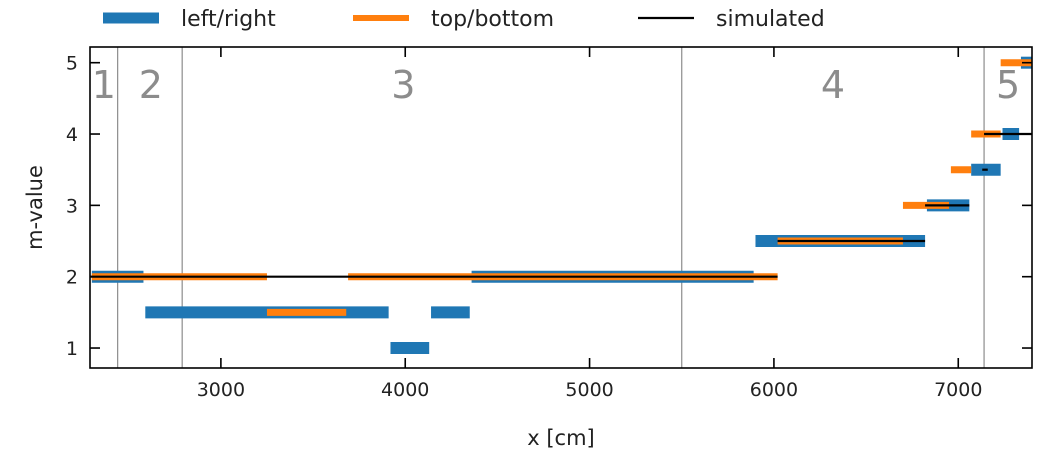 Image resolution: width=1047 pixels, height=452 pixels. What do you see at coordinates (228, 19) in the screenshot?
I see `legend-label: left/right` at bounding box center [228, 19].